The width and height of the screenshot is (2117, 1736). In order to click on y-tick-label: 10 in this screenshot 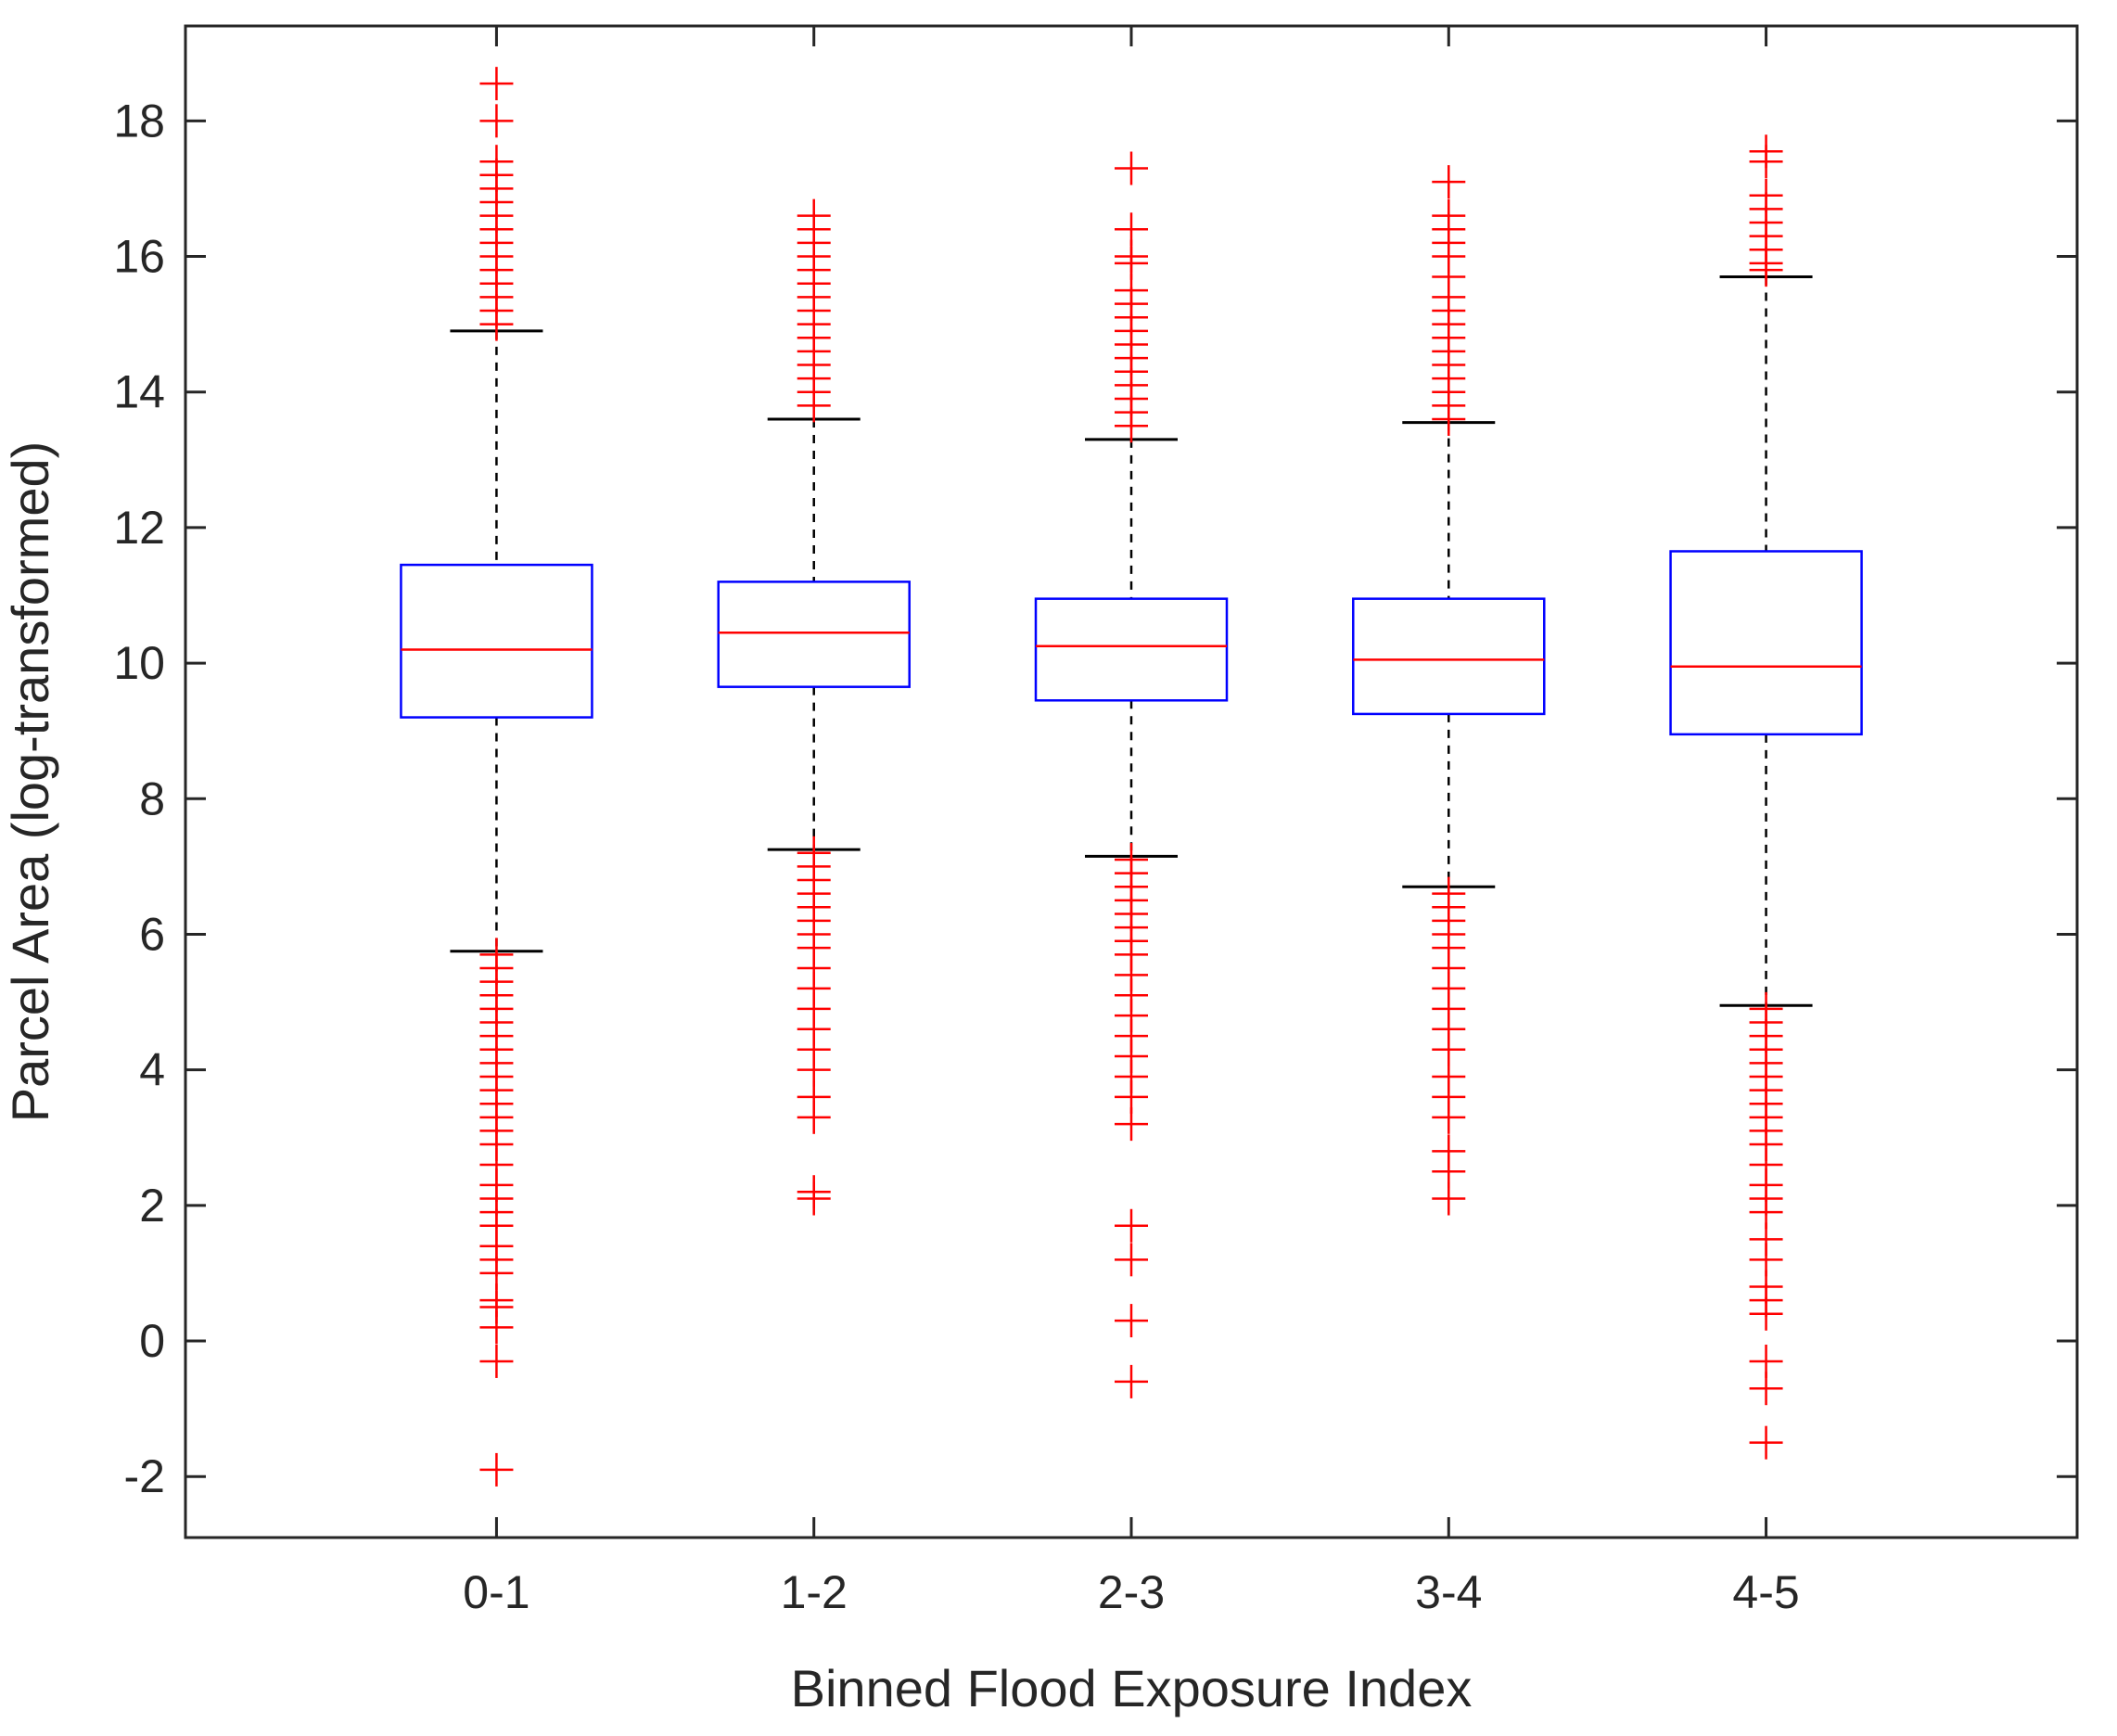, I will do `click(139, 663)`.